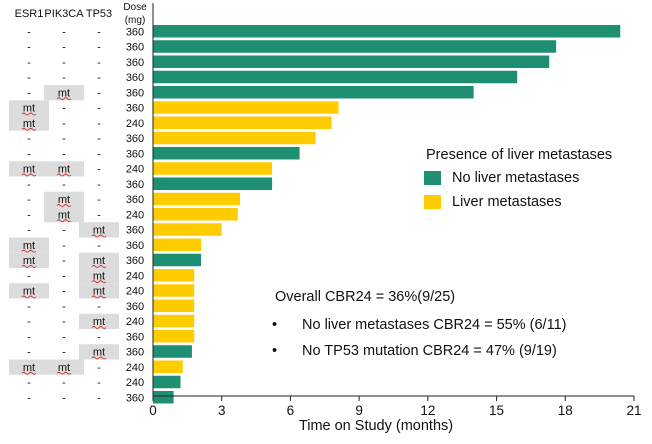  What do you see at coordinates (64, 14) in the screenshot?
I see `column-header-pik3ca: PIK3CA` at bounding box center [64, 14].